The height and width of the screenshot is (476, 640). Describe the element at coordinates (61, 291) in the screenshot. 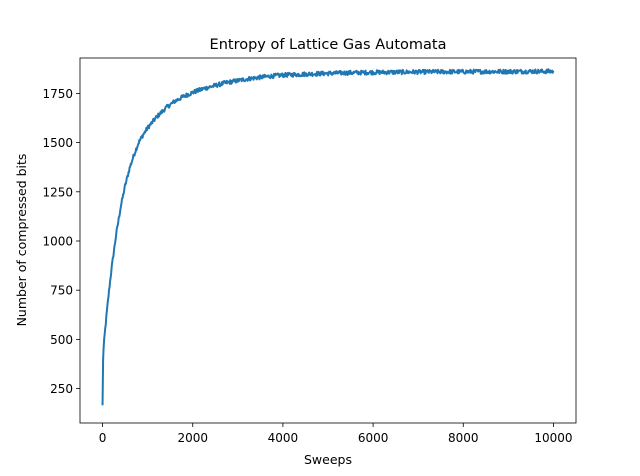

I see `y-tick-label: 750` at that location.